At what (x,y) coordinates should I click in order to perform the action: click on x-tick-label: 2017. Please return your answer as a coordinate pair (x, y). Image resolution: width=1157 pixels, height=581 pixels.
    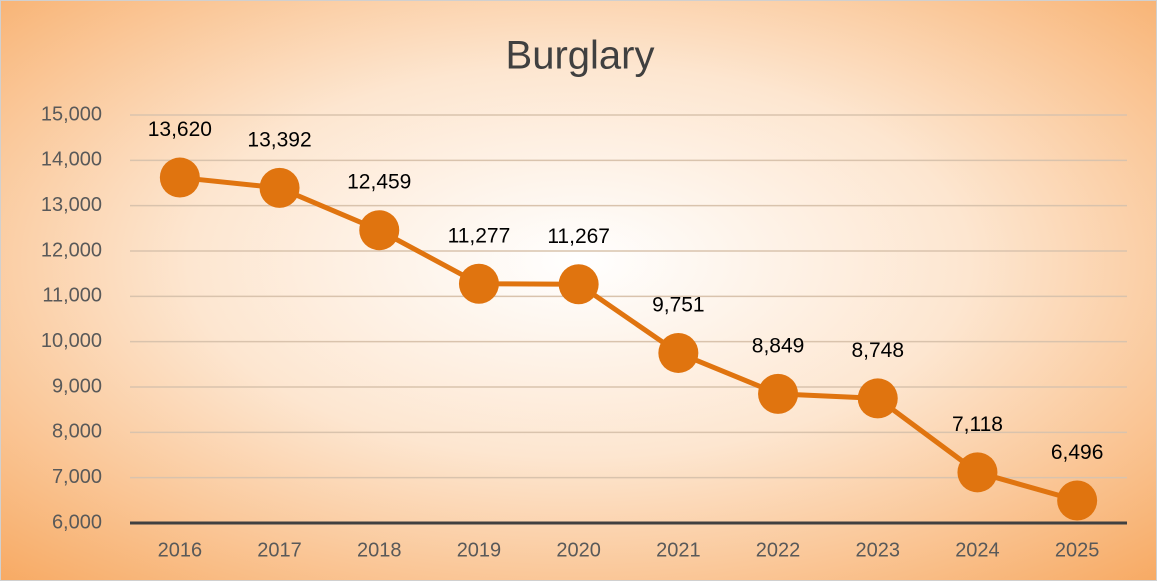
    Looking at the image, I should click on (279, 550).